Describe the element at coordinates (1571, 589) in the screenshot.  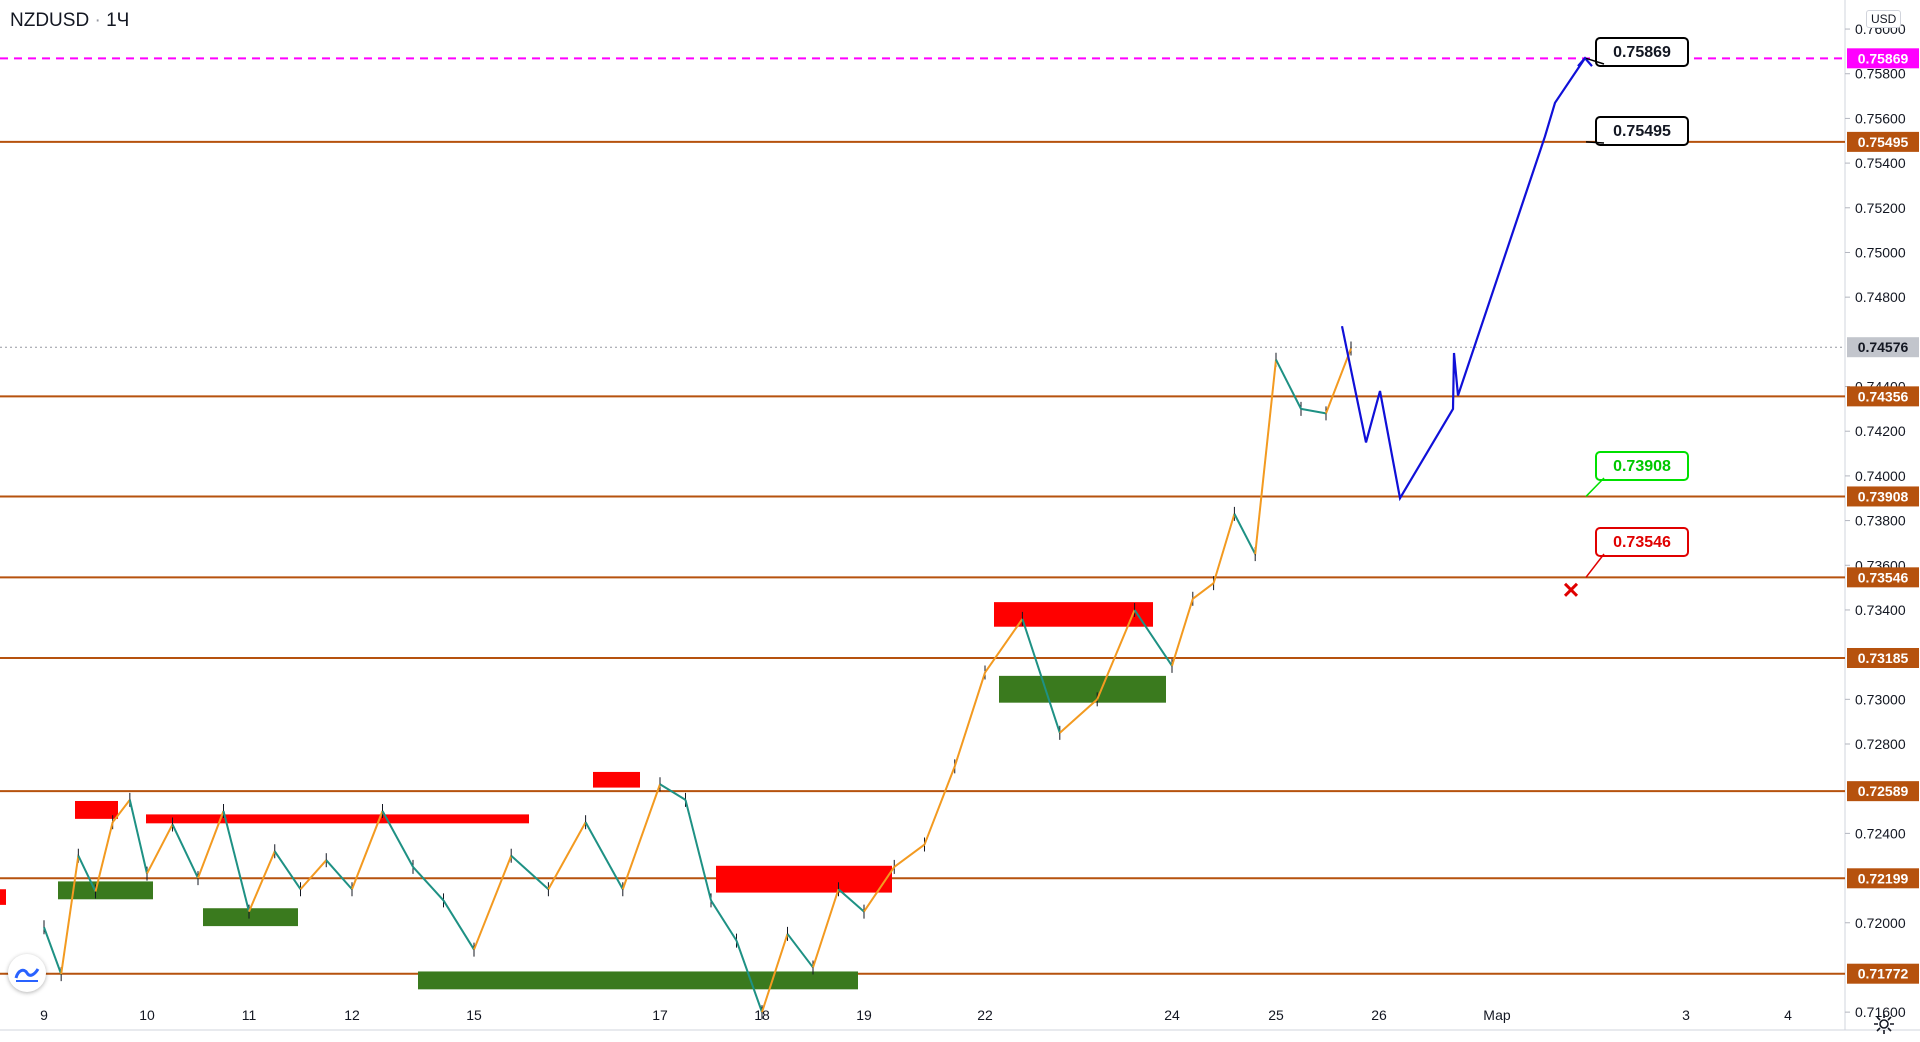
I see `stop-loss-marker-icon` at that location.